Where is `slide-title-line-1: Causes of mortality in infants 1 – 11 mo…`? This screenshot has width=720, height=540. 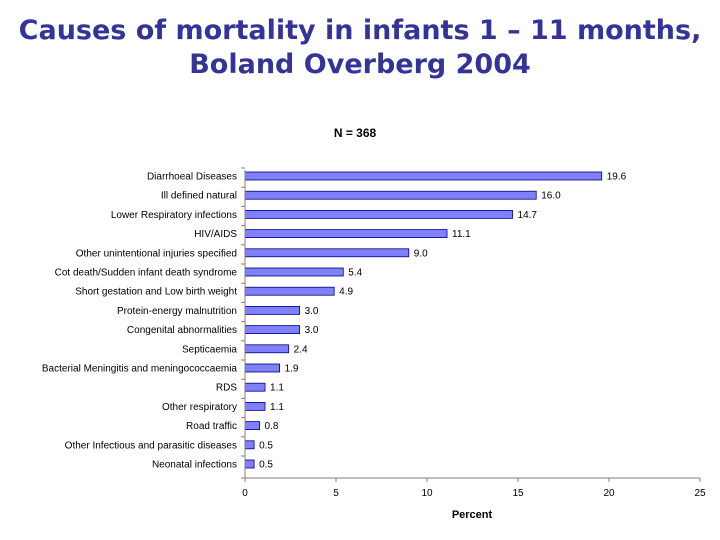 slide-title-line-1: Causes of mortality in infants 1 – 11 mo… is located at coordinates (360, 30).